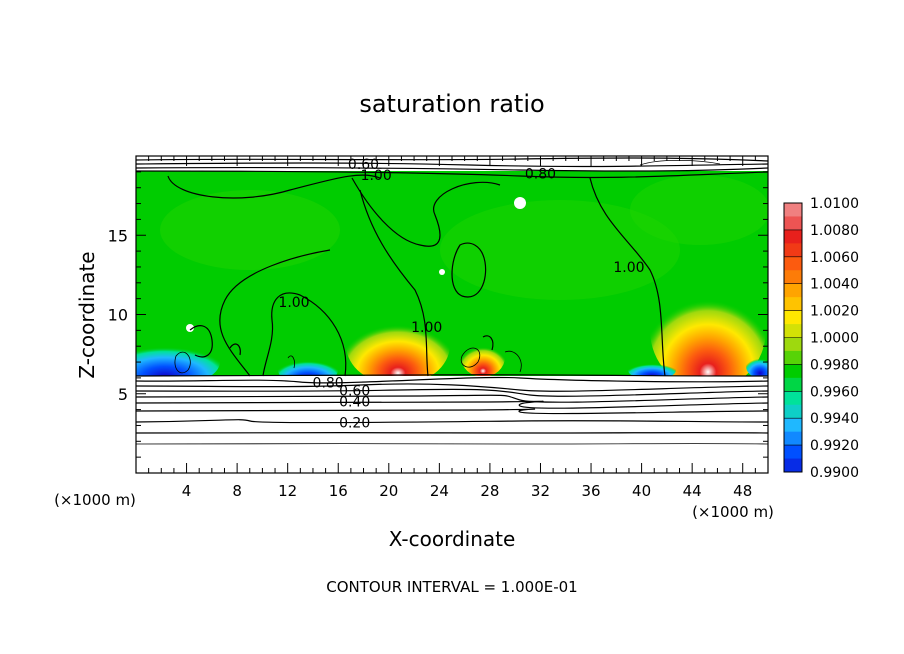 The image size is (904, 654). Describe the element at coordinates (834, 312) in the screenshot. I see `colorbar-label: 1.0020` at that location.